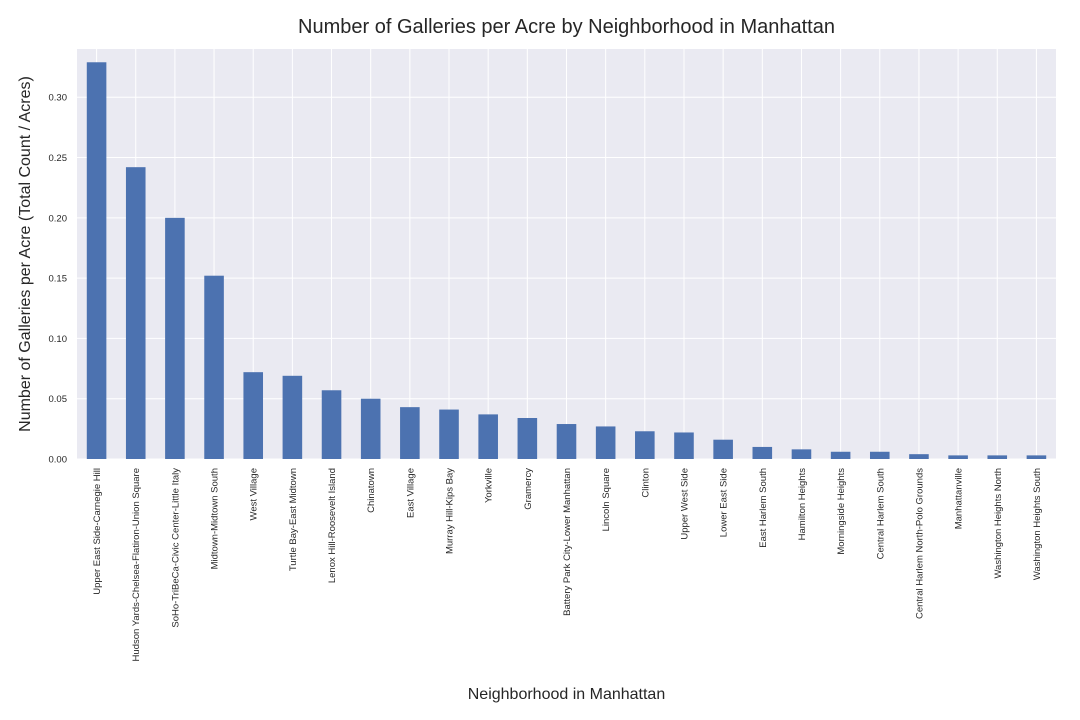 The width and height of the screenshot is (1080, 720). What do you see at coordinates (97, 531) in the screenshot?
I see `x-tick-label: Upper East Side-Carnegie Hill` at bounding box center [97, 531].